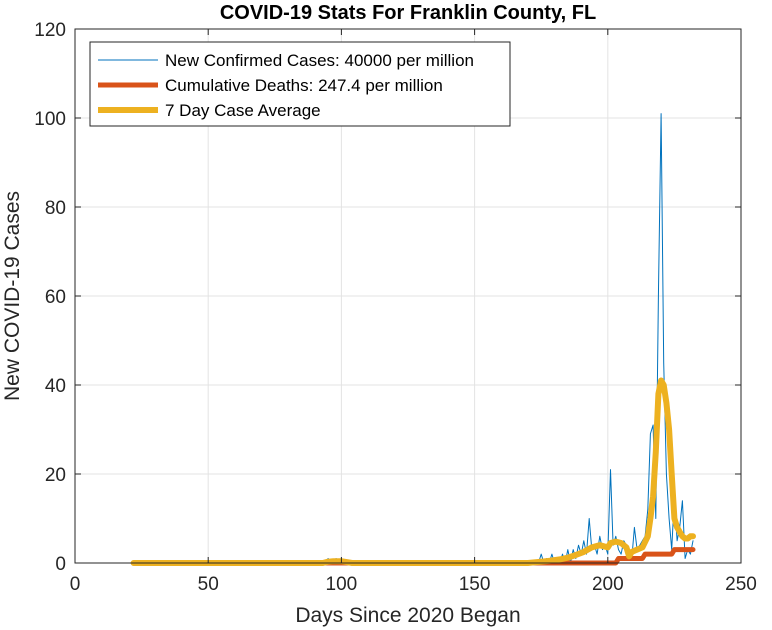 This screenshot has width=772, height=630. I want to click on legend-label-1: New Confirmed Cases: 40000 per million, so click(319, 60).